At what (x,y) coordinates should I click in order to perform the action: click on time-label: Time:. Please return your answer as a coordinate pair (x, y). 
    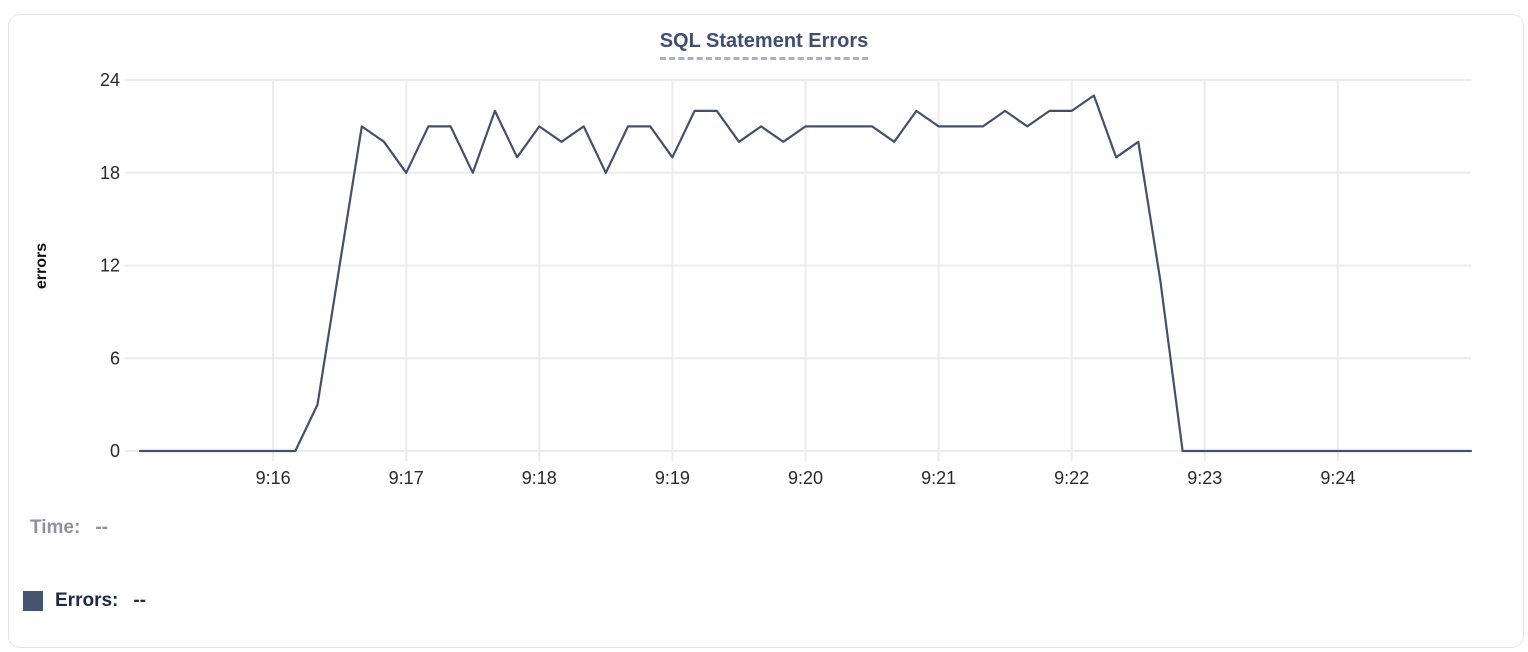
    Looking at the image, I should click on (55, 527).